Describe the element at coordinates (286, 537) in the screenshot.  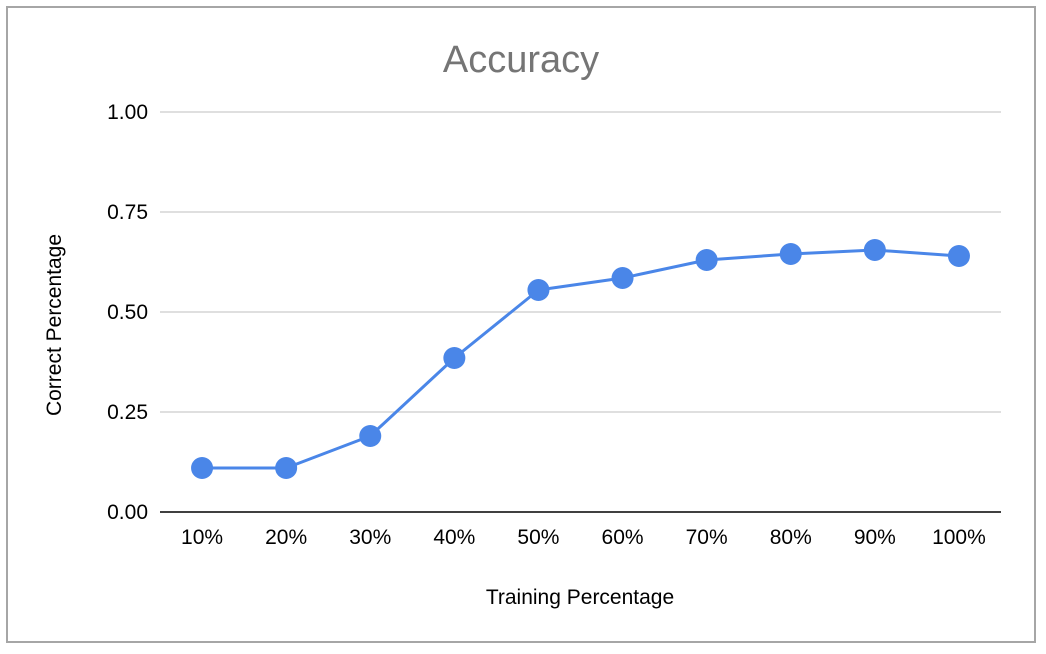
I see `x-tick-label: 20%` at that location.